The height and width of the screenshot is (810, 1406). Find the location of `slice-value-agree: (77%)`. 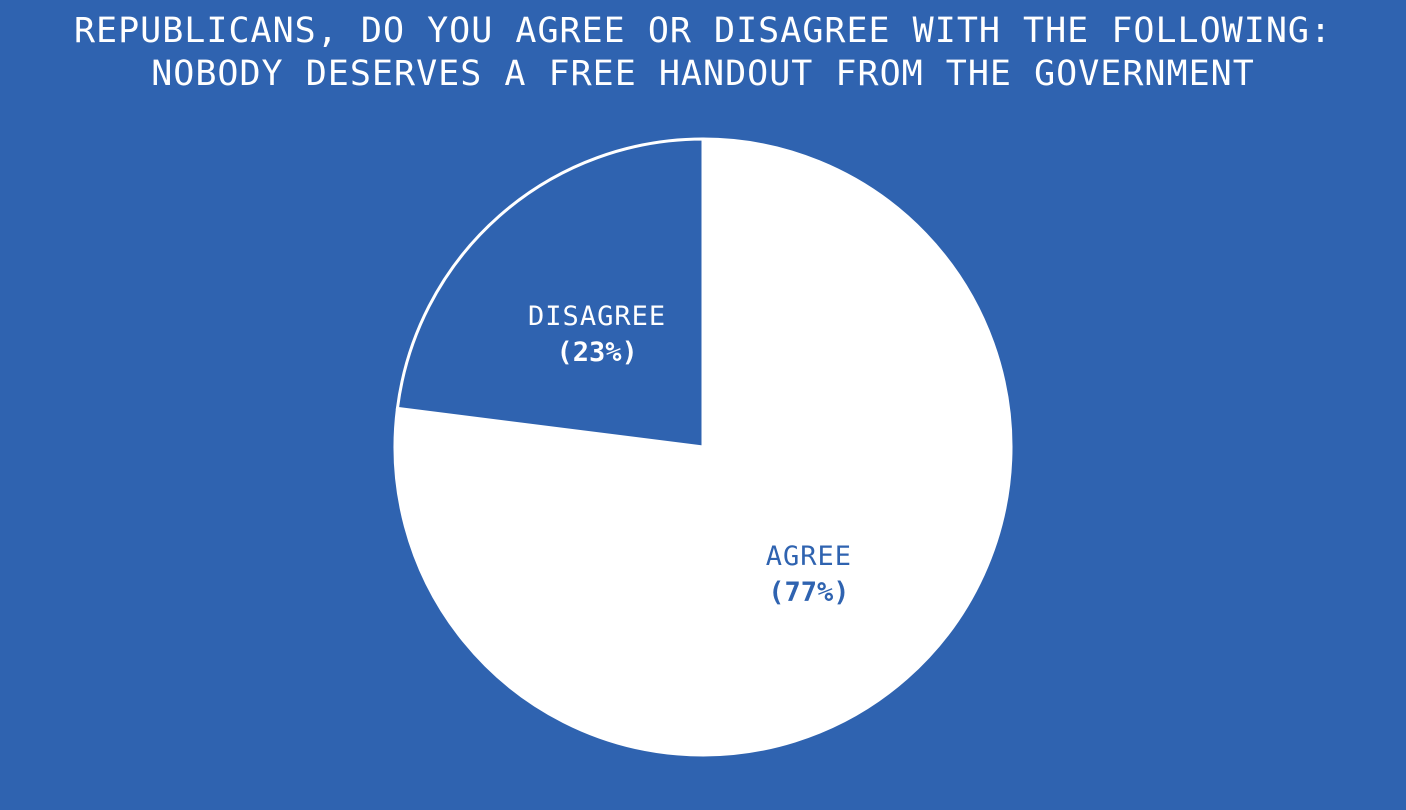

slice-value-agree: (77%) is located at coordinates (808, 592).